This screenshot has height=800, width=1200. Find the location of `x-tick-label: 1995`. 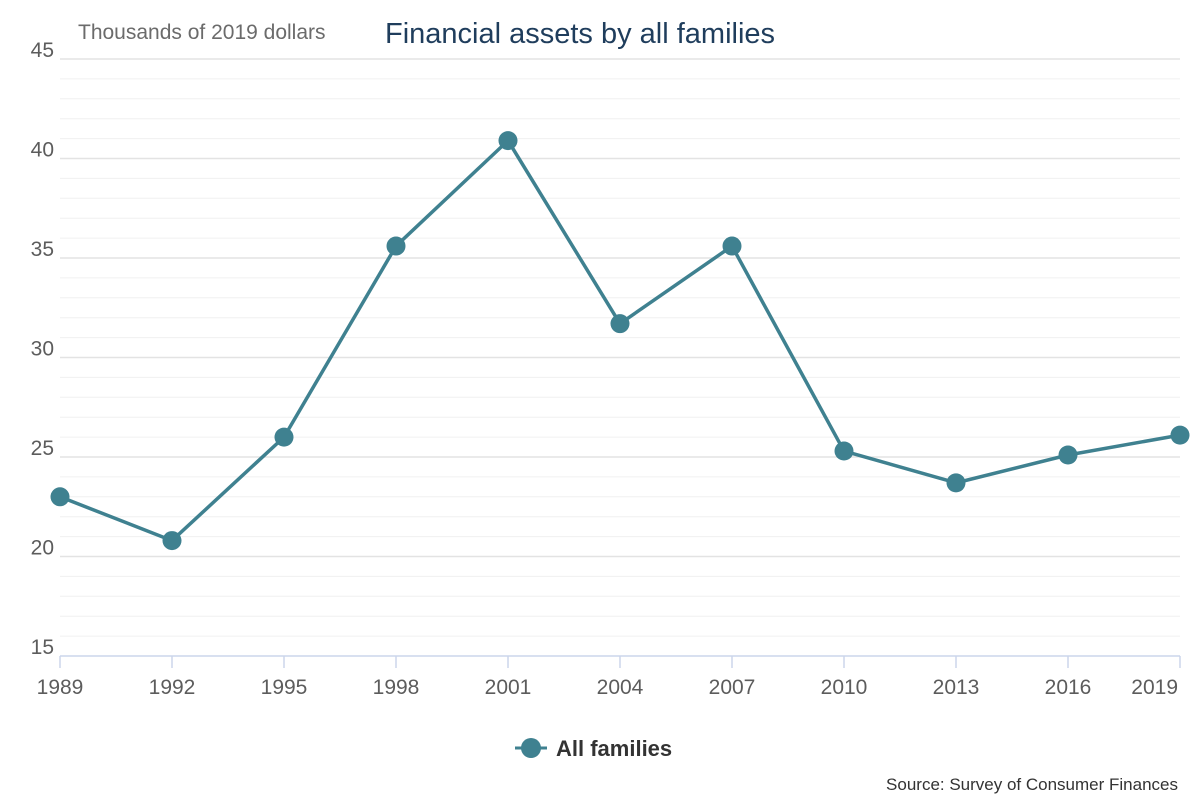

x-tick-label: 1995 is located at coordinates (284, 687).